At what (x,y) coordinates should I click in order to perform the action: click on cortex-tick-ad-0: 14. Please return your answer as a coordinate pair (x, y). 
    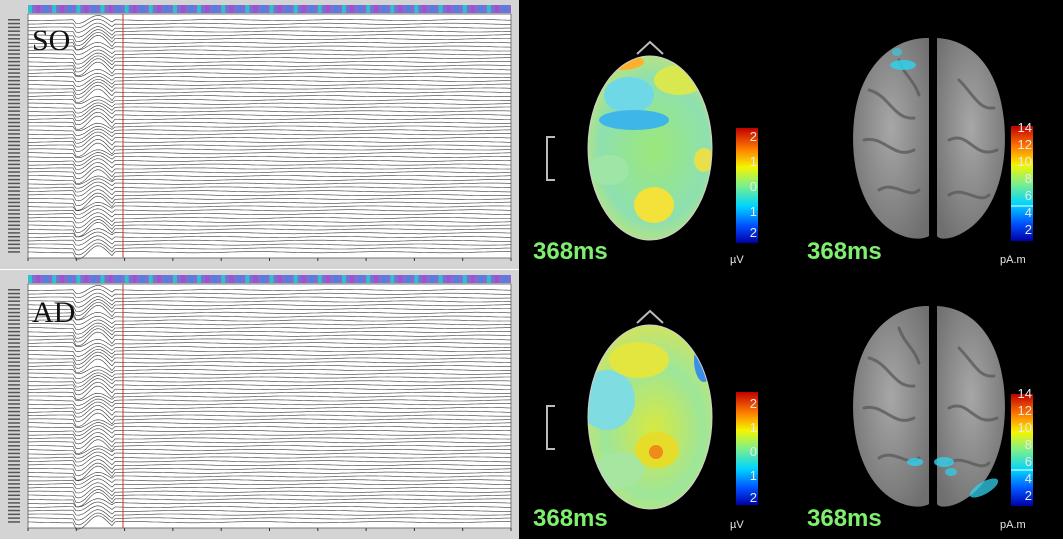
    Looking at the image, I should click on (1024, 393).